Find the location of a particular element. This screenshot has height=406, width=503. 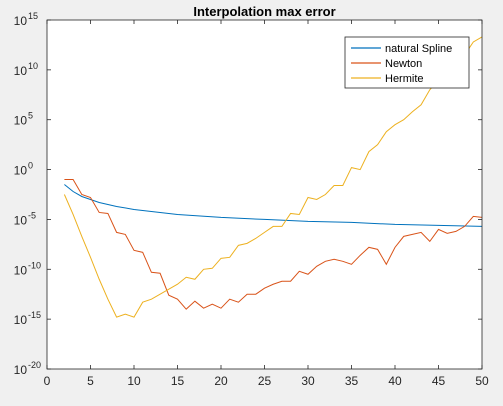

y-tick-exponent: -10 is located at coordinates (34, 265).